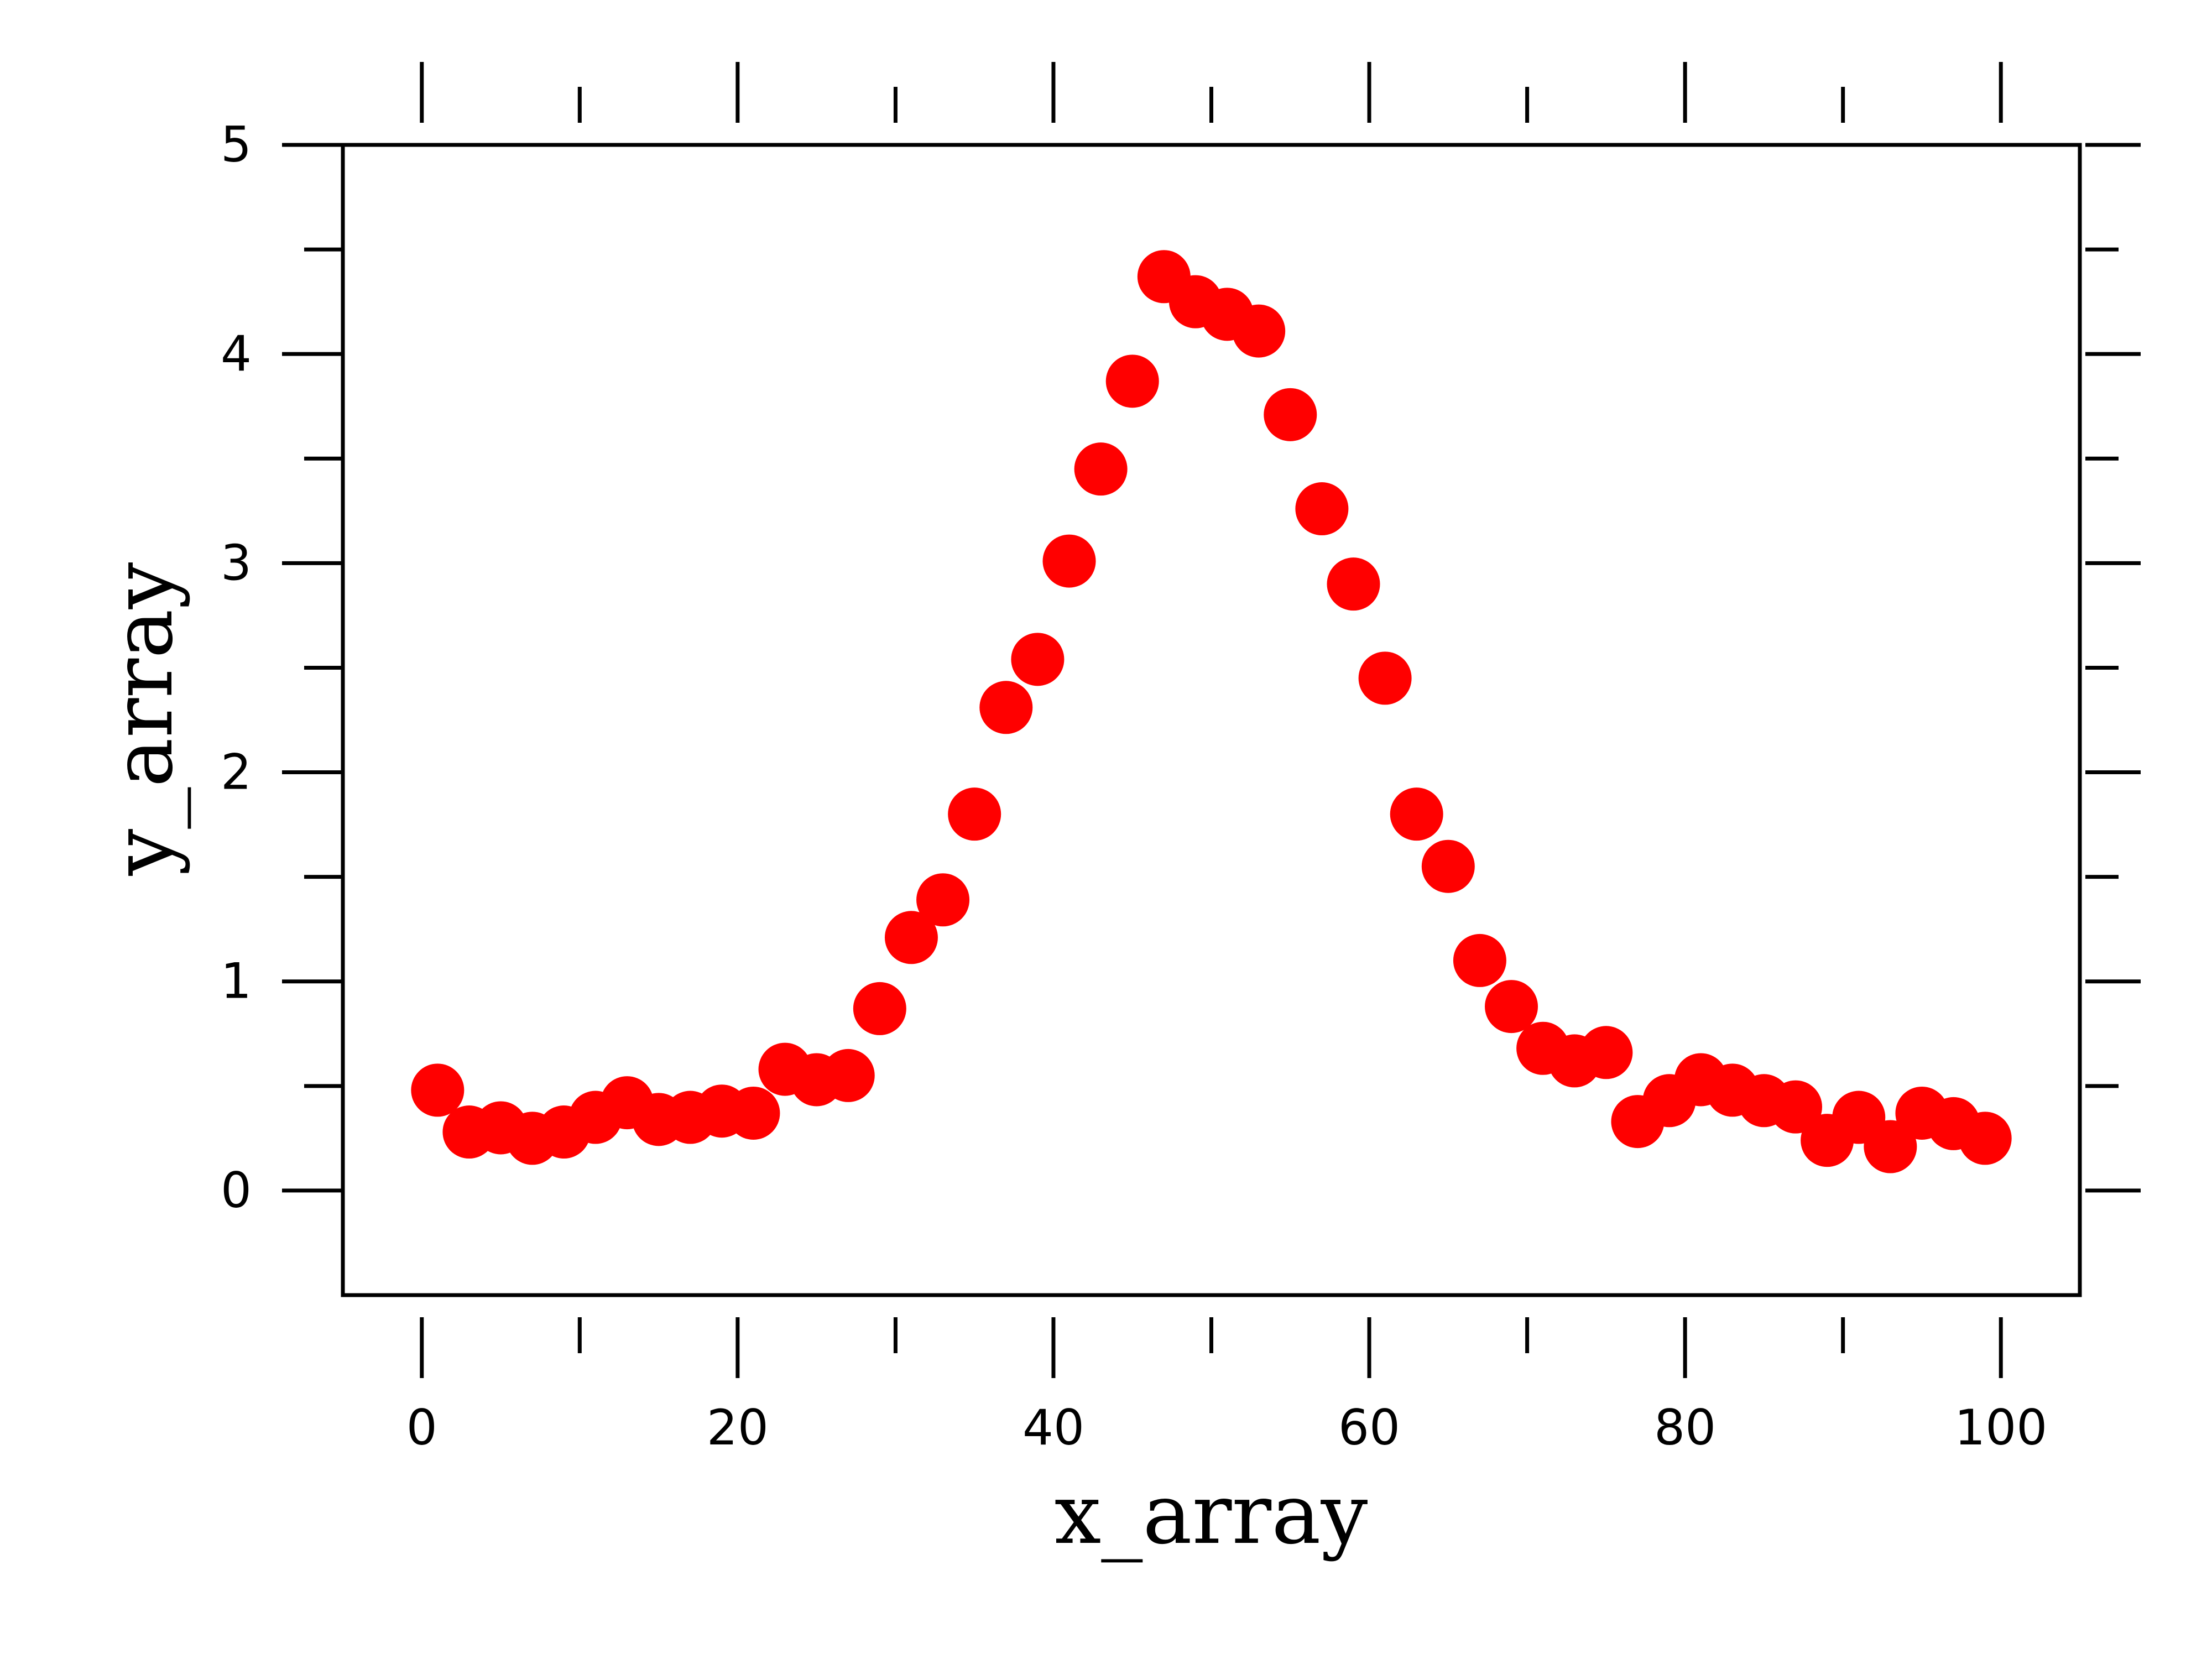 Image resolution: width=2212 pixels, height=1659 pixels. What do you see at coordinates (143, 719) in the screenshot?
I see `y-axis-title: y_array` at bounding box center [143, 719].